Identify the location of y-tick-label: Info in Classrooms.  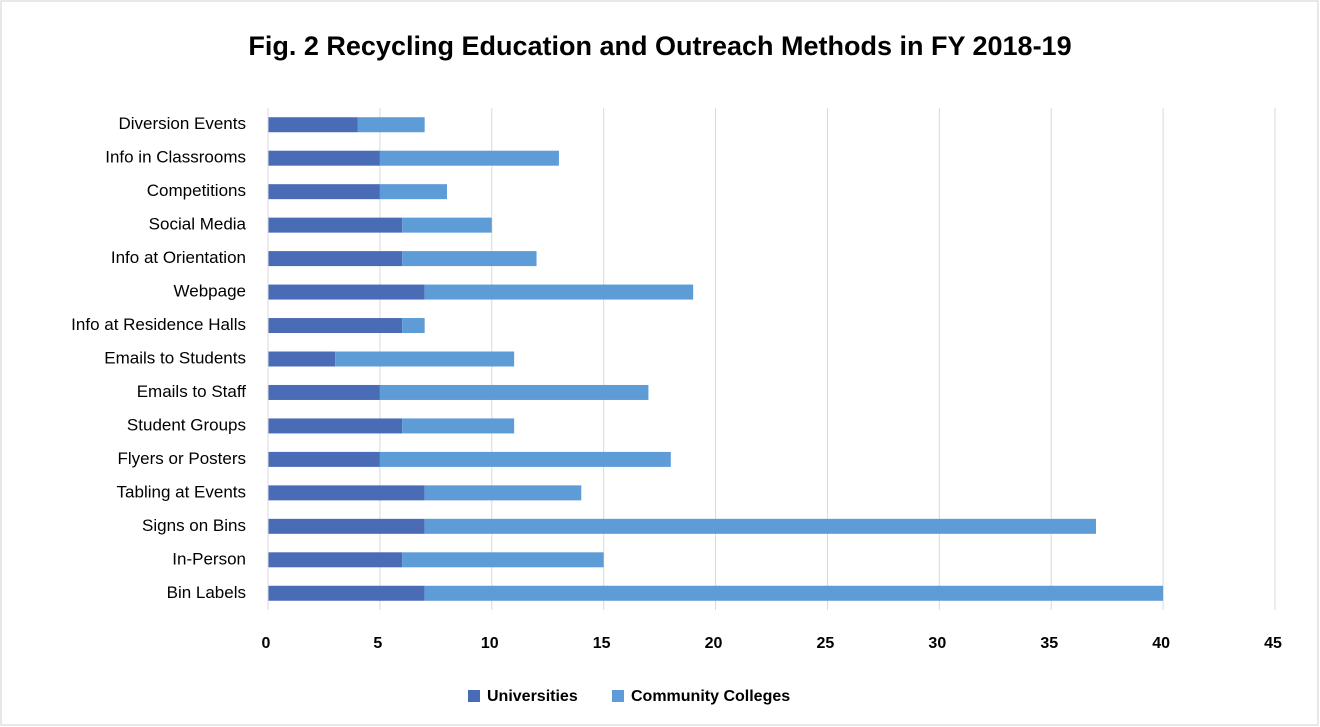
(175, 157).